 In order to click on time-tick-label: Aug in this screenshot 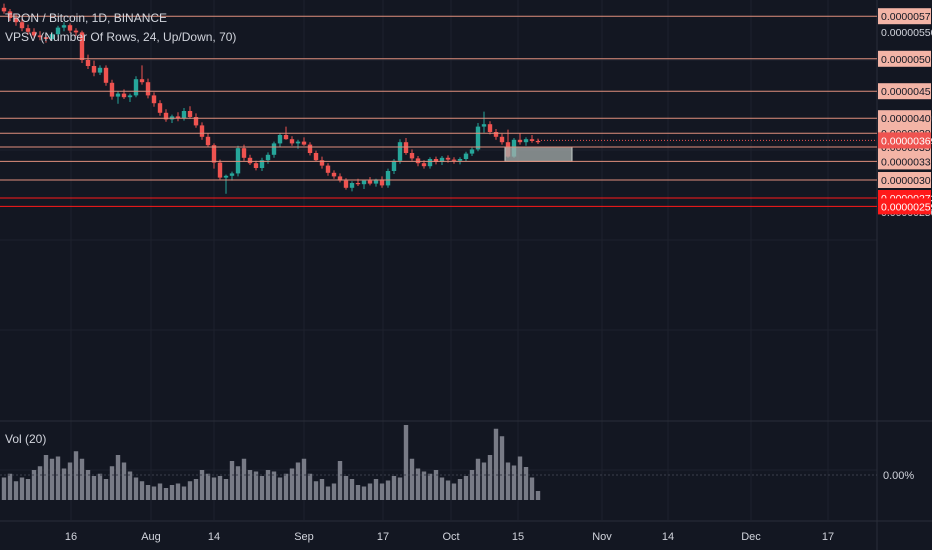, I will do `click(151, 537)`.